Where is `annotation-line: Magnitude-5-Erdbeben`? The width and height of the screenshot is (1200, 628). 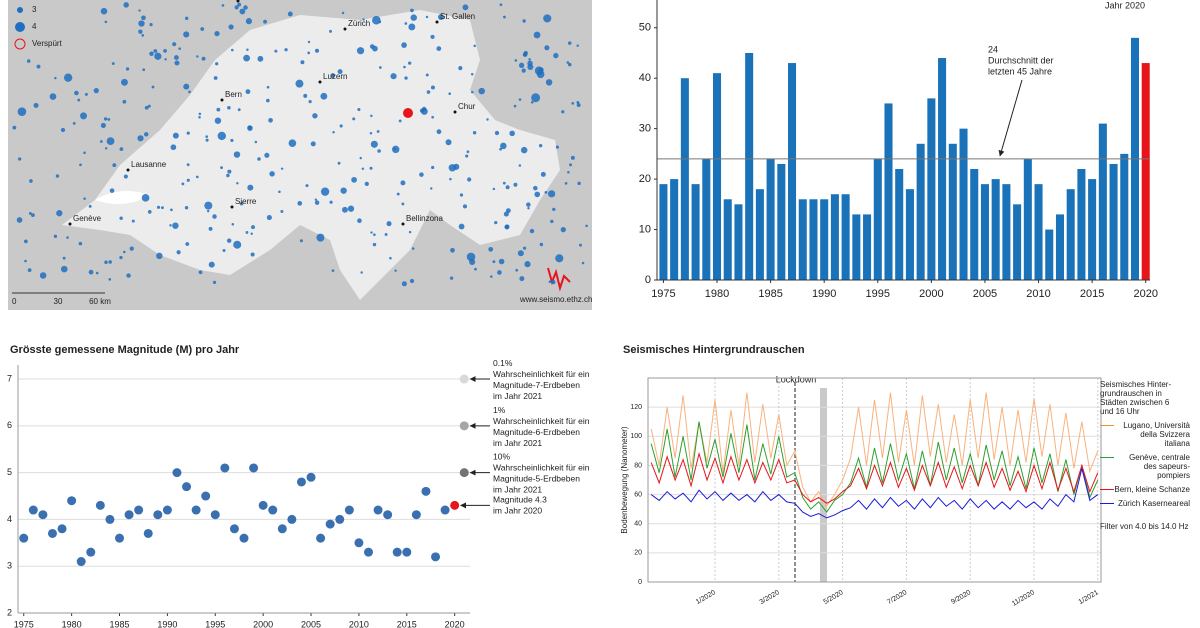
annotation-line: Magnitude-5-Erdbeben is located at coordinates (536, 479).